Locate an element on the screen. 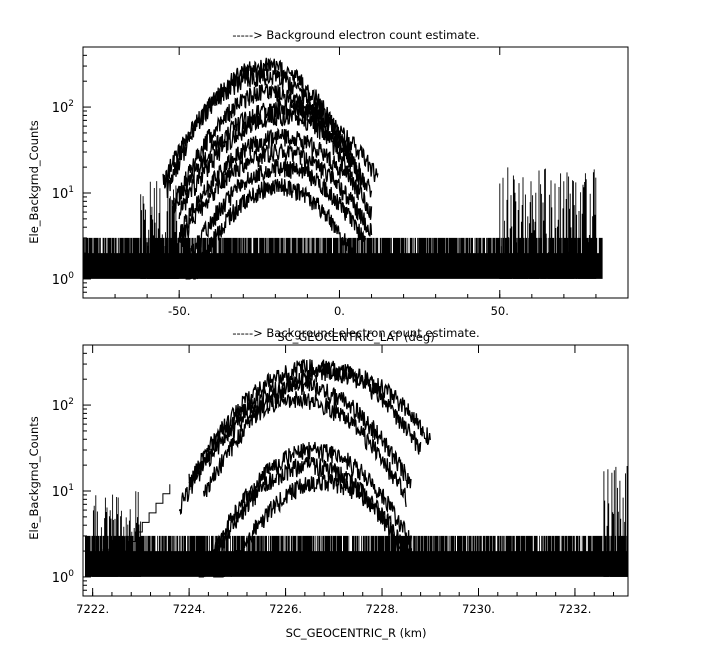 The width and height of the screenshot is (724, 656). x-tick-label: 7228. is located at coordinates (382, 609).